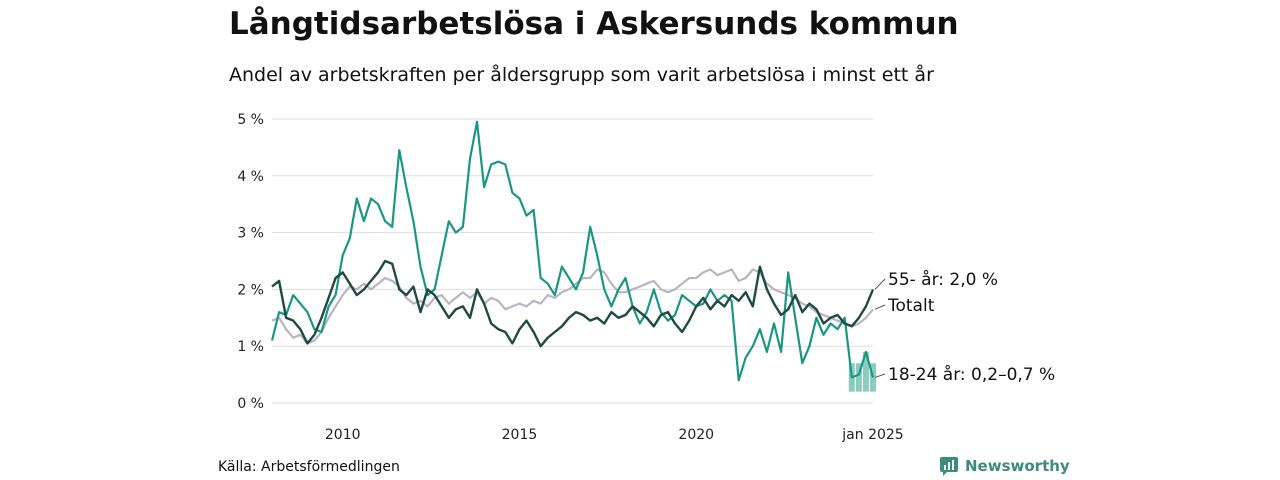 This screenshot has height=480, width=1280. I want to click on end-label-total: Totalt, so click(911, 306).